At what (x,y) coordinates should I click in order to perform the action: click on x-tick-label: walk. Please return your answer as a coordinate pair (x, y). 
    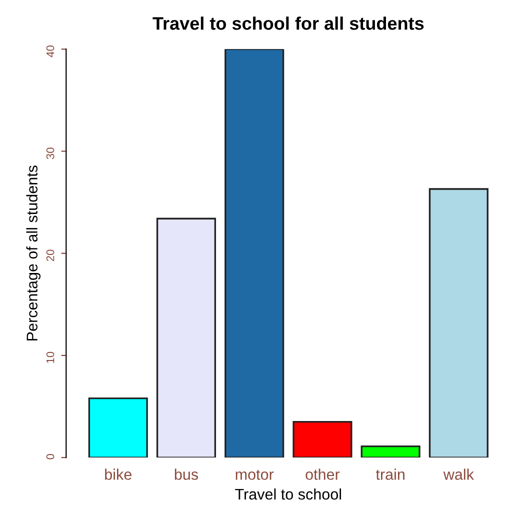
    Looking at the image, I should click on (458, 474).